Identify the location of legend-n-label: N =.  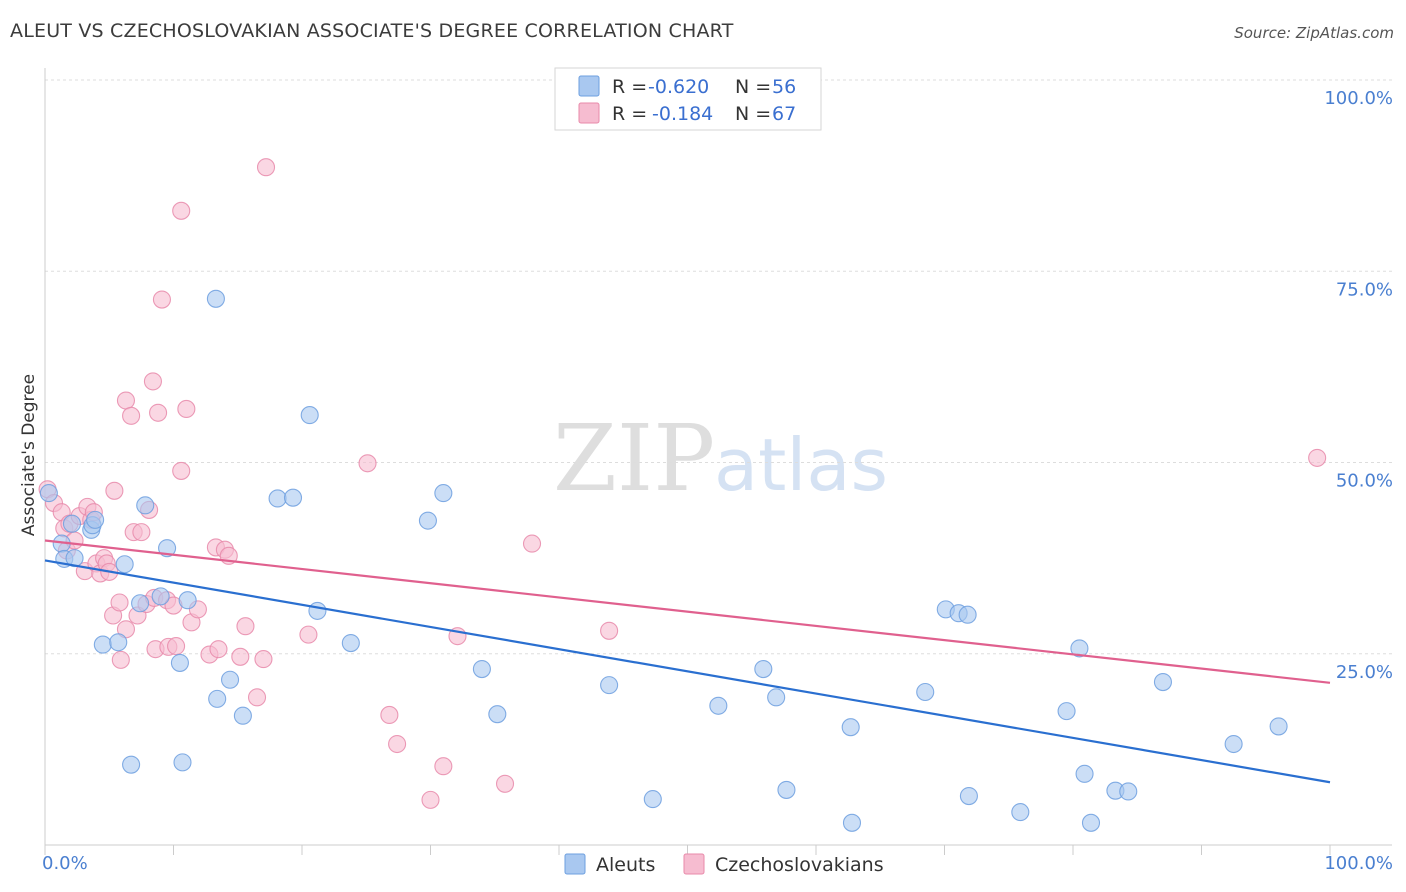
(753, 114).